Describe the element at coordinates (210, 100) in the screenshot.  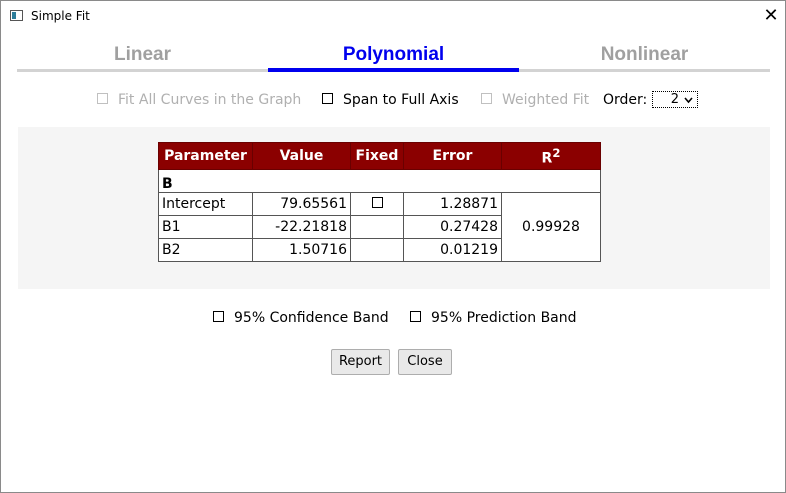
I see `fit-all-curves-label: Fit All Curves in the Graph` at that location.